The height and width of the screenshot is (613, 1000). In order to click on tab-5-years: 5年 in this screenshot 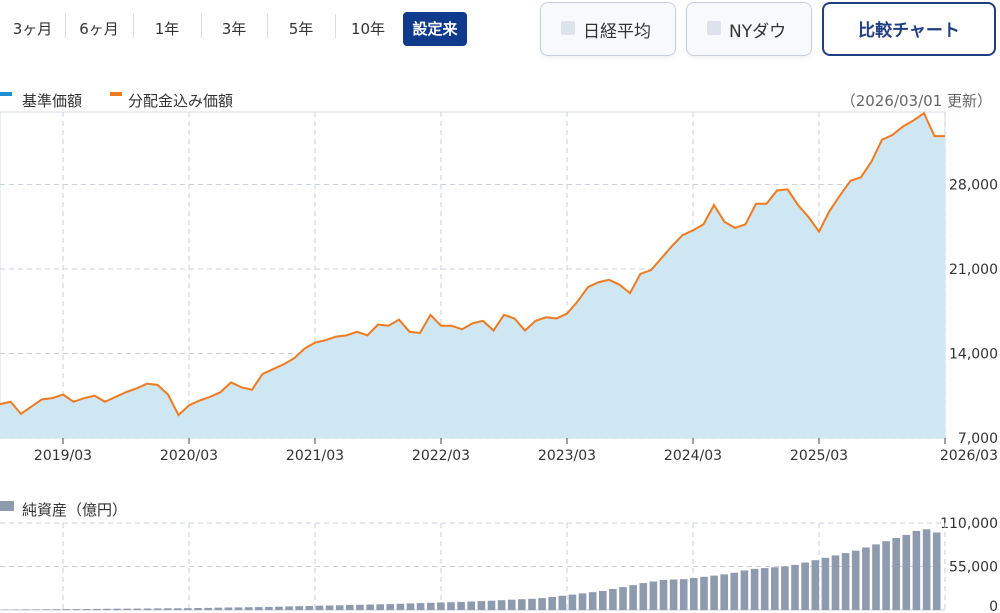, I will do `click(301, 29)`.